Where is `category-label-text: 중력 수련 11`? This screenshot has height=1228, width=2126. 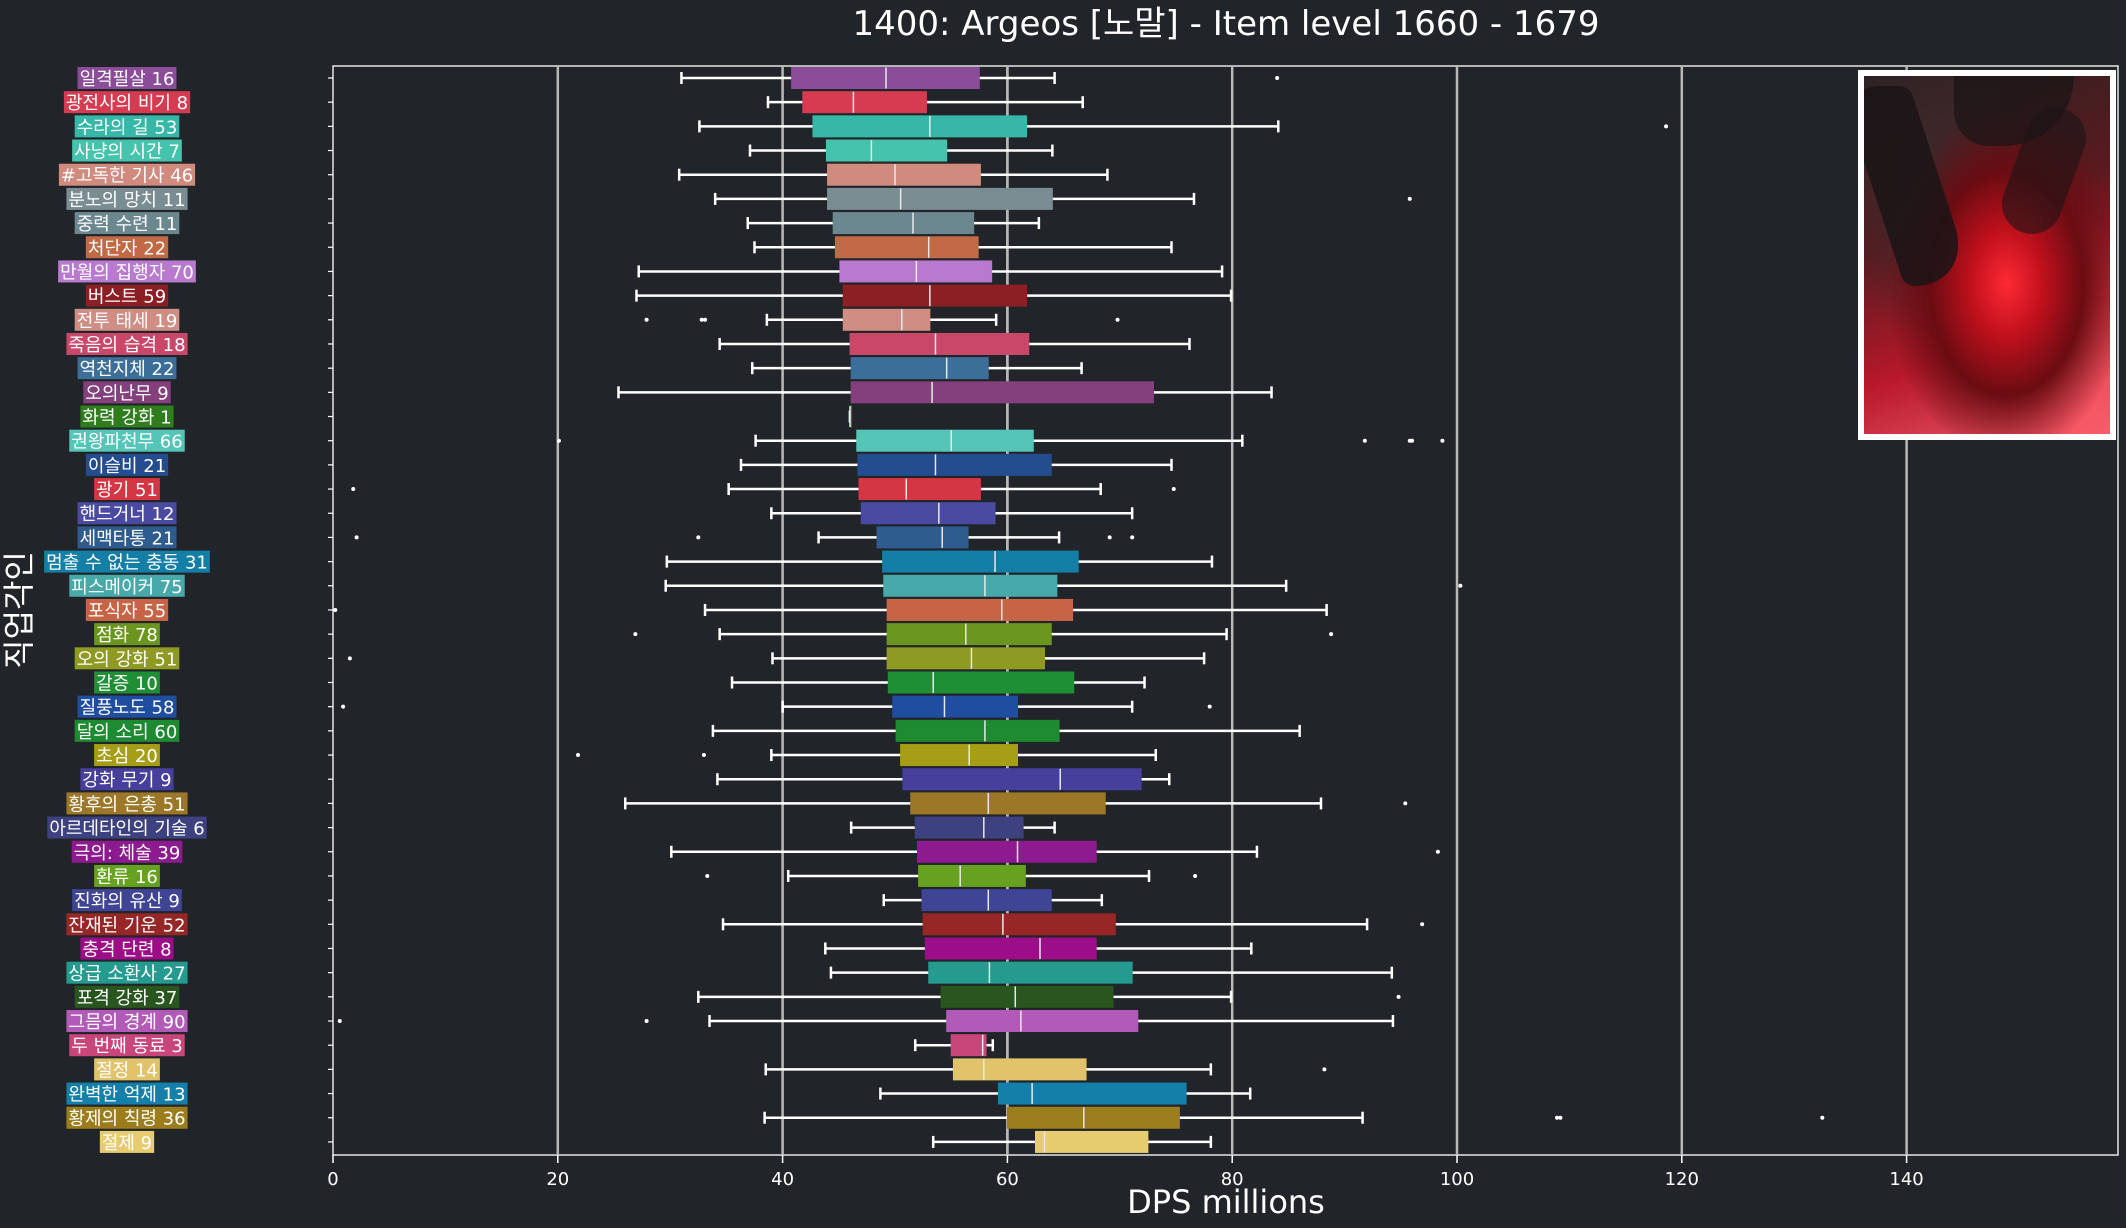
category-label-text: 중력 수련 11 is located at coordinates (127, 224).